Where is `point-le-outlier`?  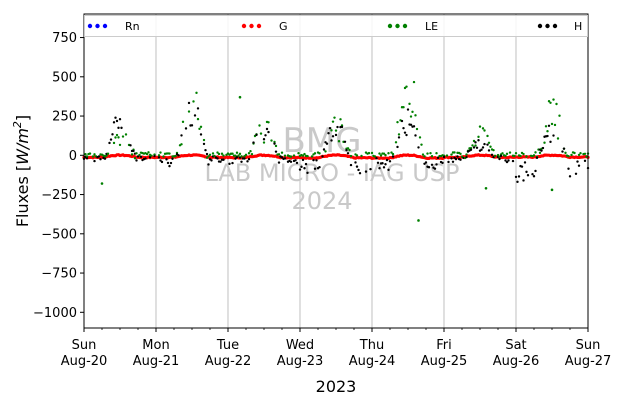 point-le-outlier is located at coordinates (418, 220).